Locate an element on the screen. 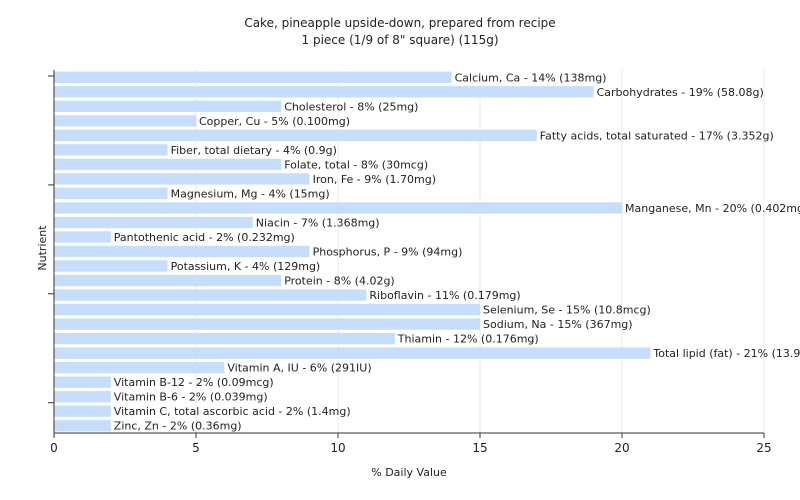 This screenshot has height=500, width=800. bar-label: Vitamin A, IU - 6% (291IU) is located at coordinates (299, 368).